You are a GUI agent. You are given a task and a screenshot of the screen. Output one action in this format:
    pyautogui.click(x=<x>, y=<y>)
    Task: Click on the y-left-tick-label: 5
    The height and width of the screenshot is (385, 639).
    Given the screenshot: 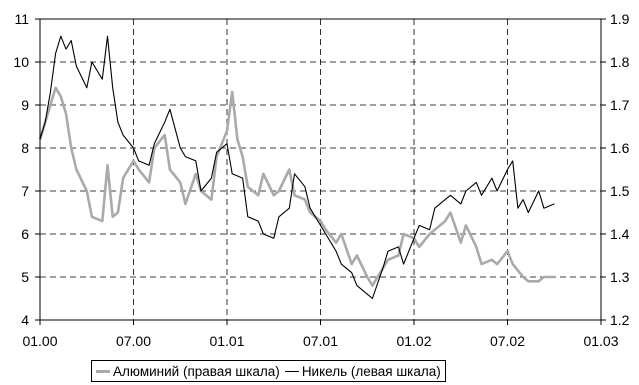 What is the action you would take?
    pyautogui.click(x=25, y=277)
    